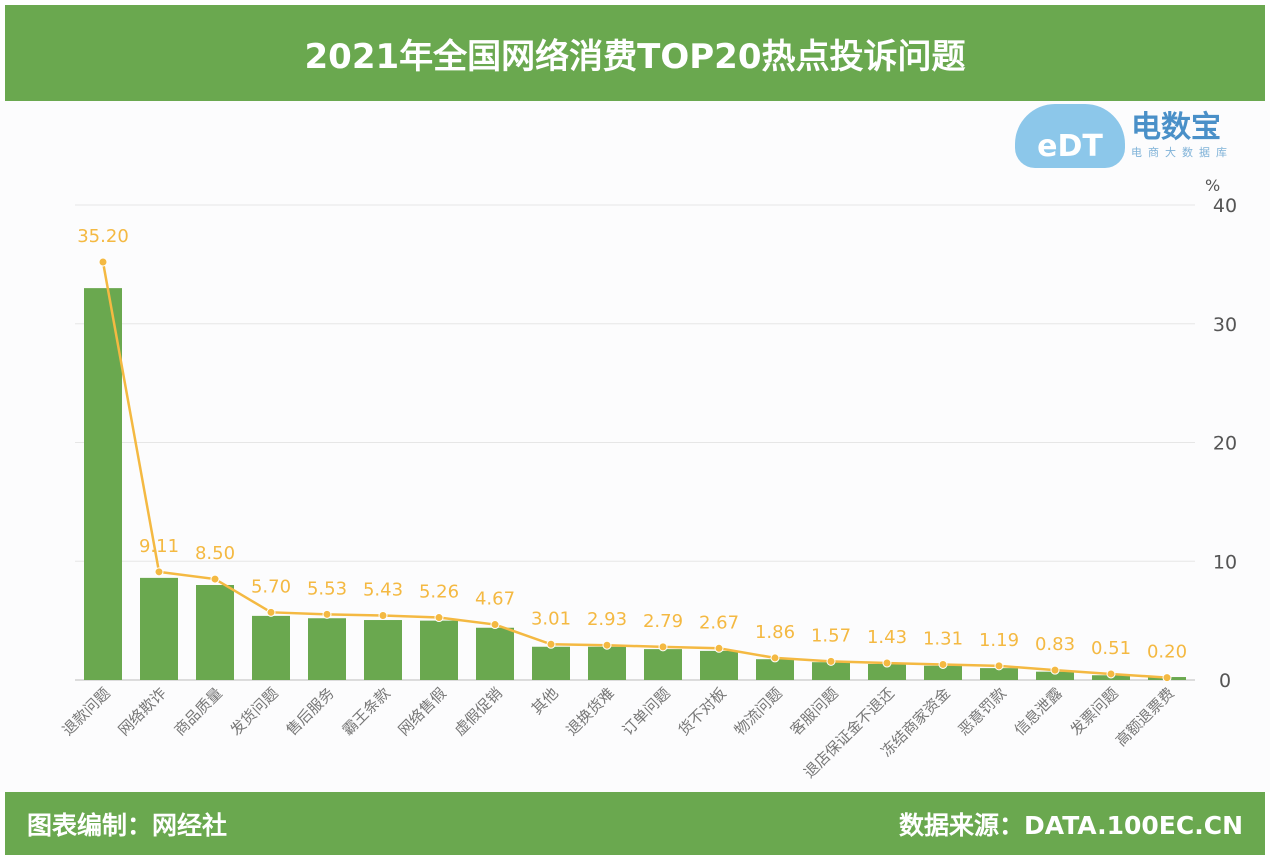 The width and height of the screenshot is (1270, 860). I want to click on y-tick-label: 40, so click(1225, 206).